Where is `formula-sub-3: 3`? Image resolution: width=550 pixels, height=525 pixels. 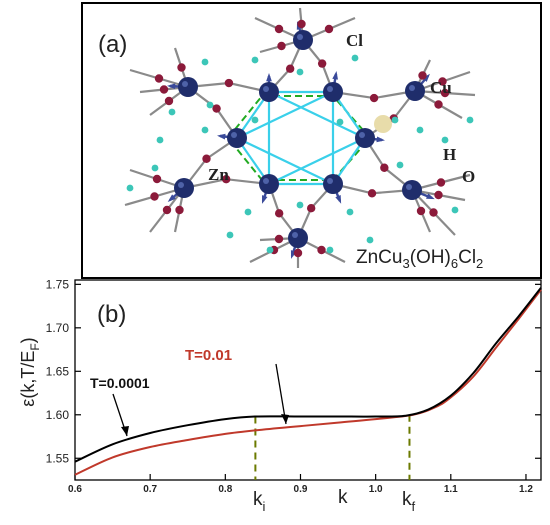 formula-sub-3: 3 is located at coordinates (405, 263).